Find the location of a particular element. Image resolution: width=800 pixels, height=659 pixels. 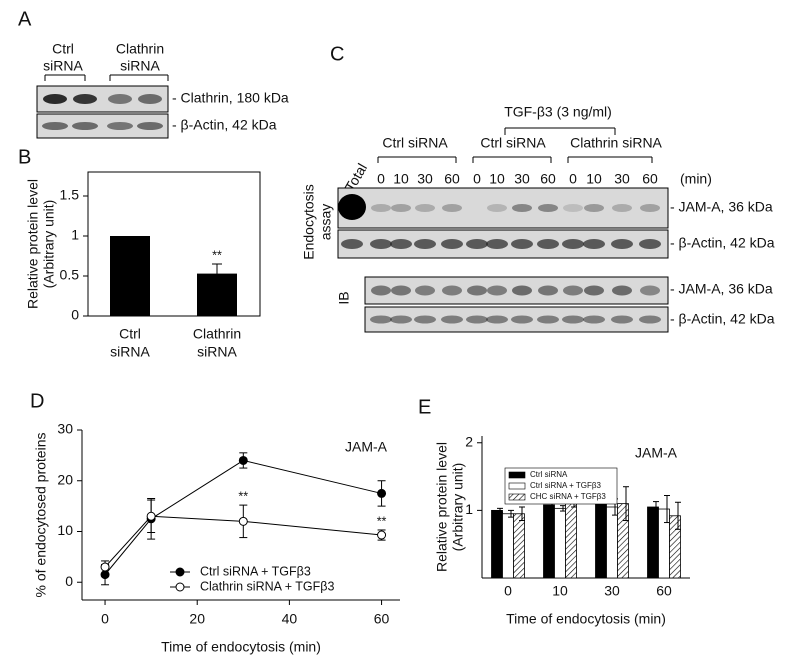

y-tick-label: 0 is located at coordinates (75, 315).